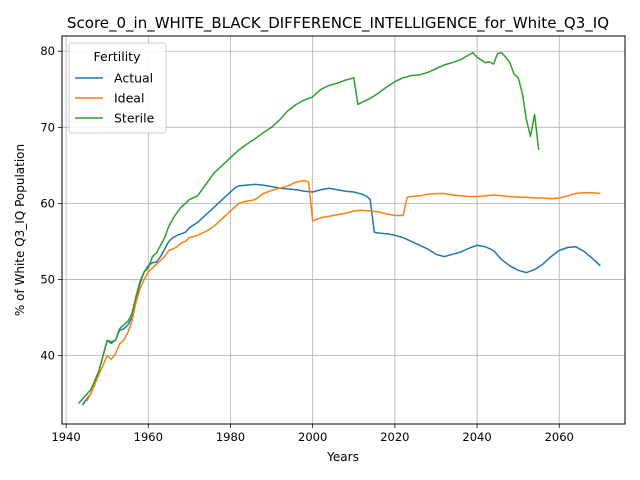 This screenshot has height=480, width=640. I want to click on y-axis-title: % of White Q3_IQ Population, so click(20, 230).